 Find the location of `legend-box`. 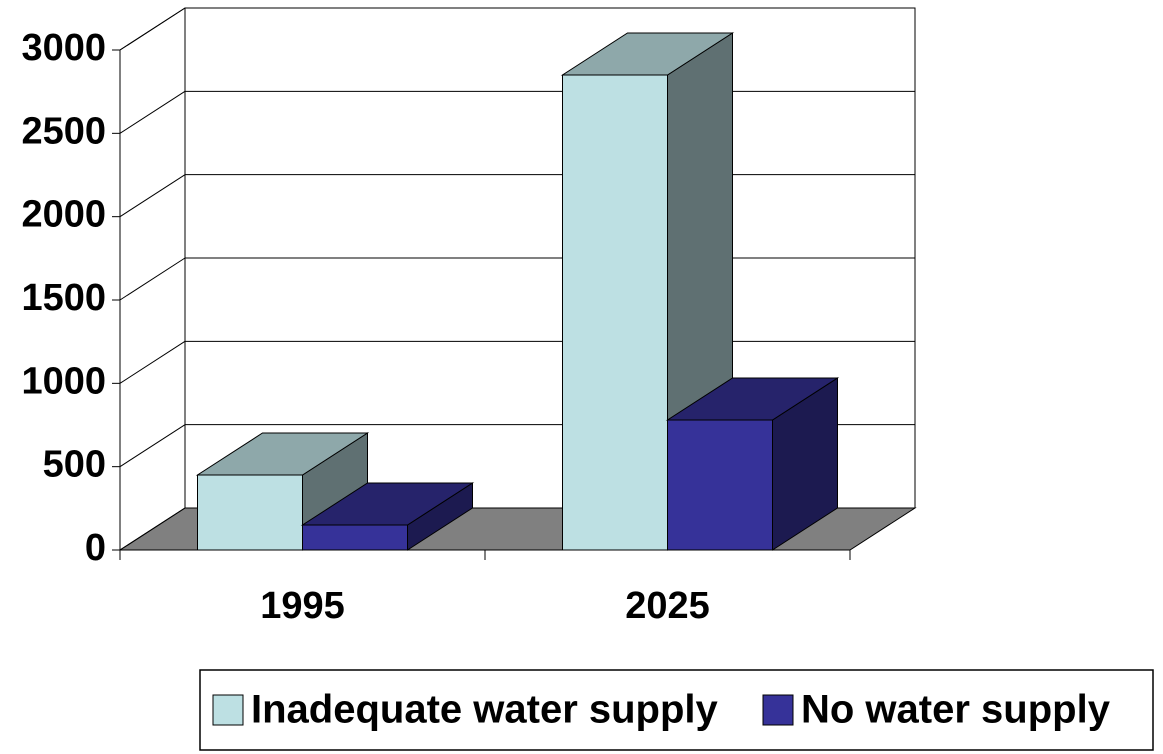

legend-box is located at coordinates (676, 710).